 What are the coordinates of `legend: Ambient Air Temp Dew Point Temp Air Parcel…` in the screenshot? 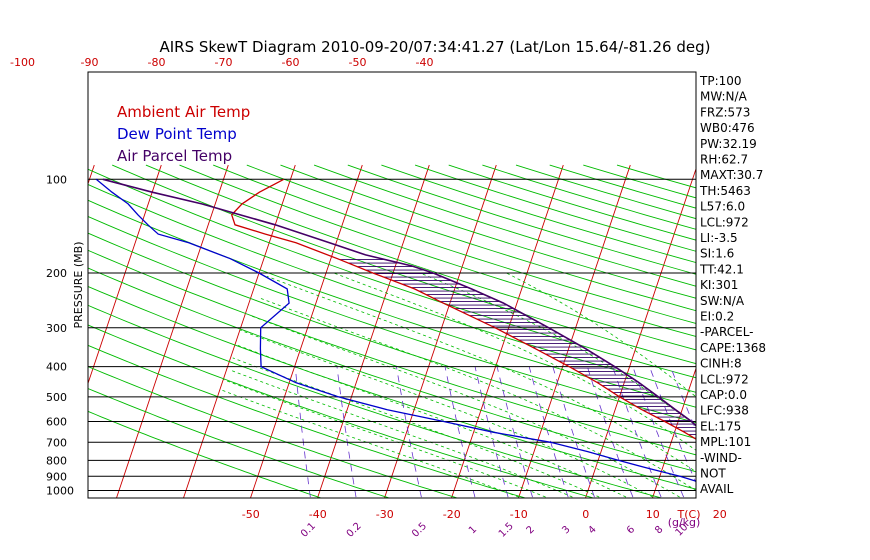 It's located at (183, 134).